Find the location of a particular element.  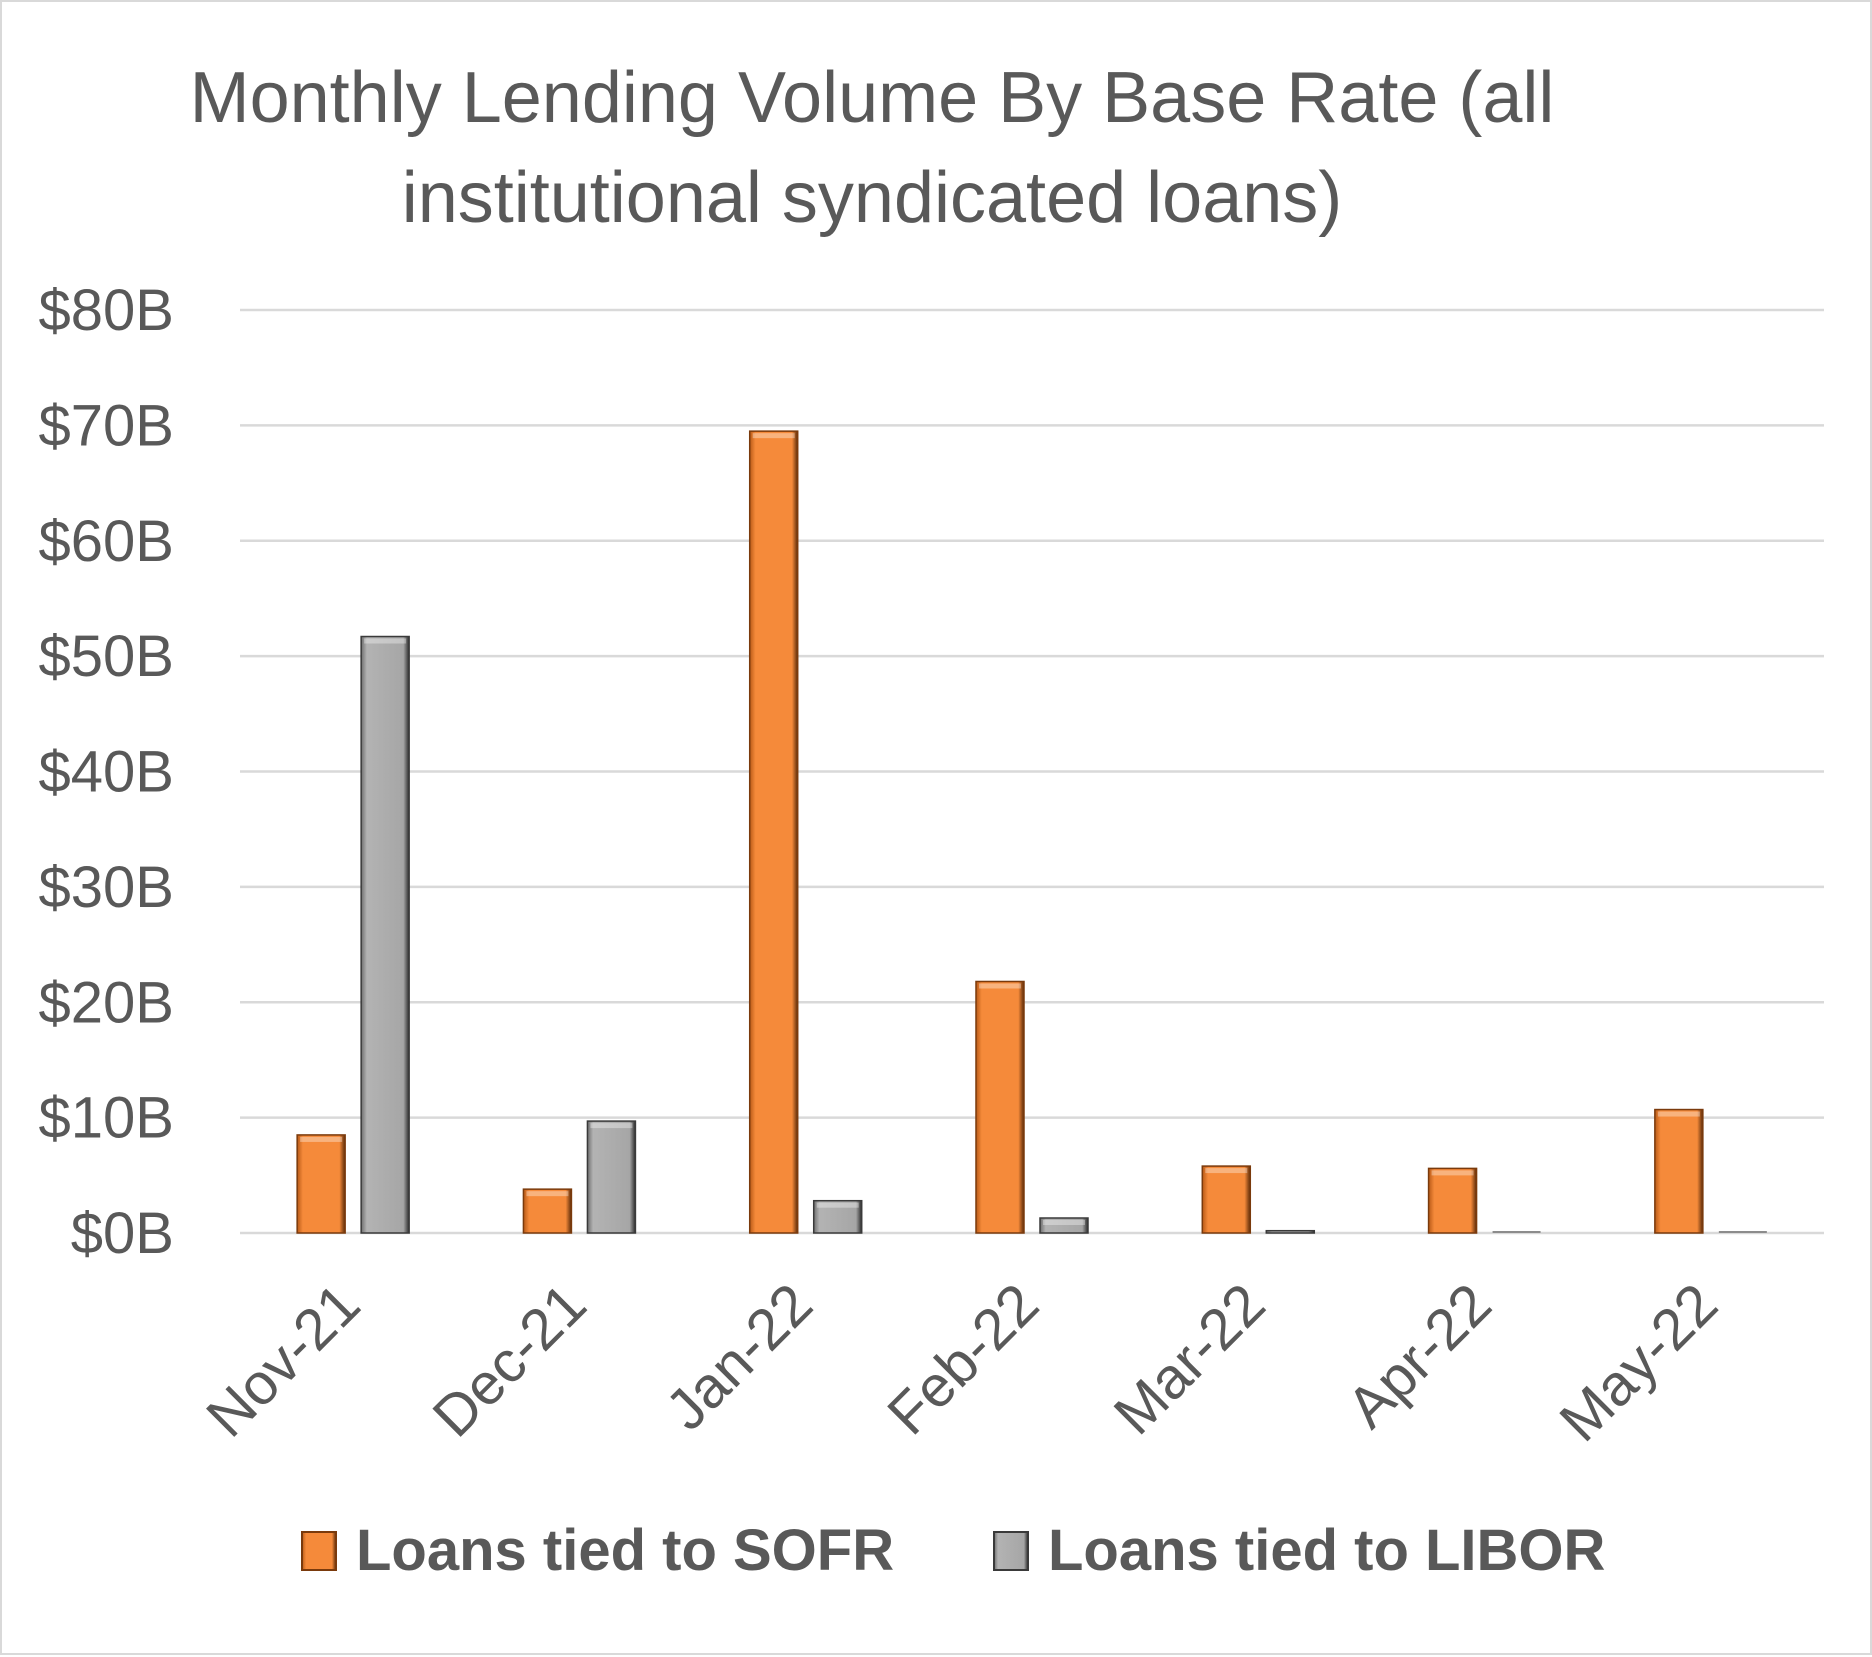

x-tick-label: Dec-21 is located at coordinates (509, 1360).